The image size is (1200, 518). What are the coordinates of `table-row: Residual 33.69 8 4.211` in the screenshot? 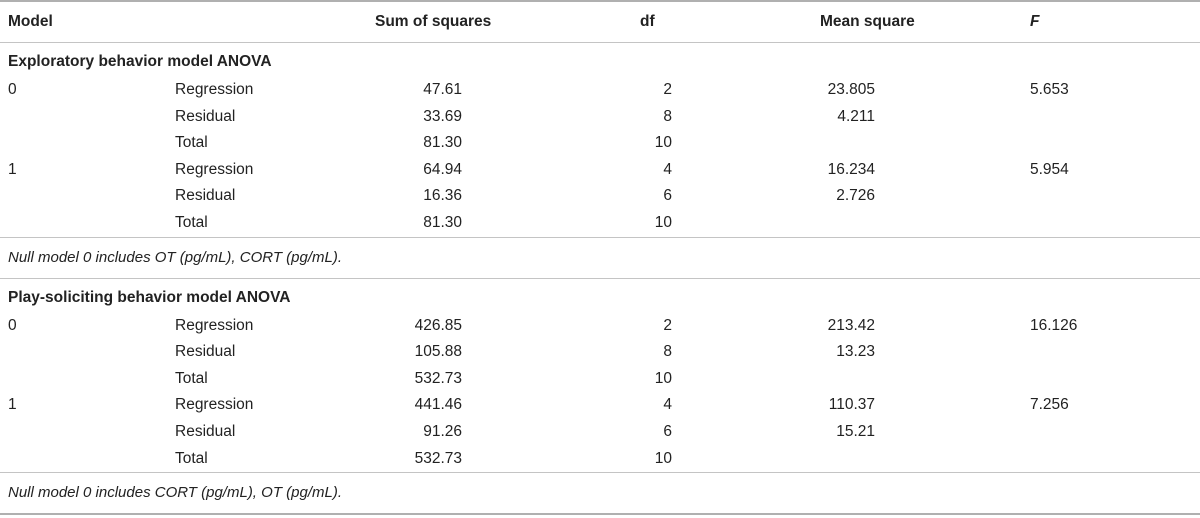 It's located at (600, 117).